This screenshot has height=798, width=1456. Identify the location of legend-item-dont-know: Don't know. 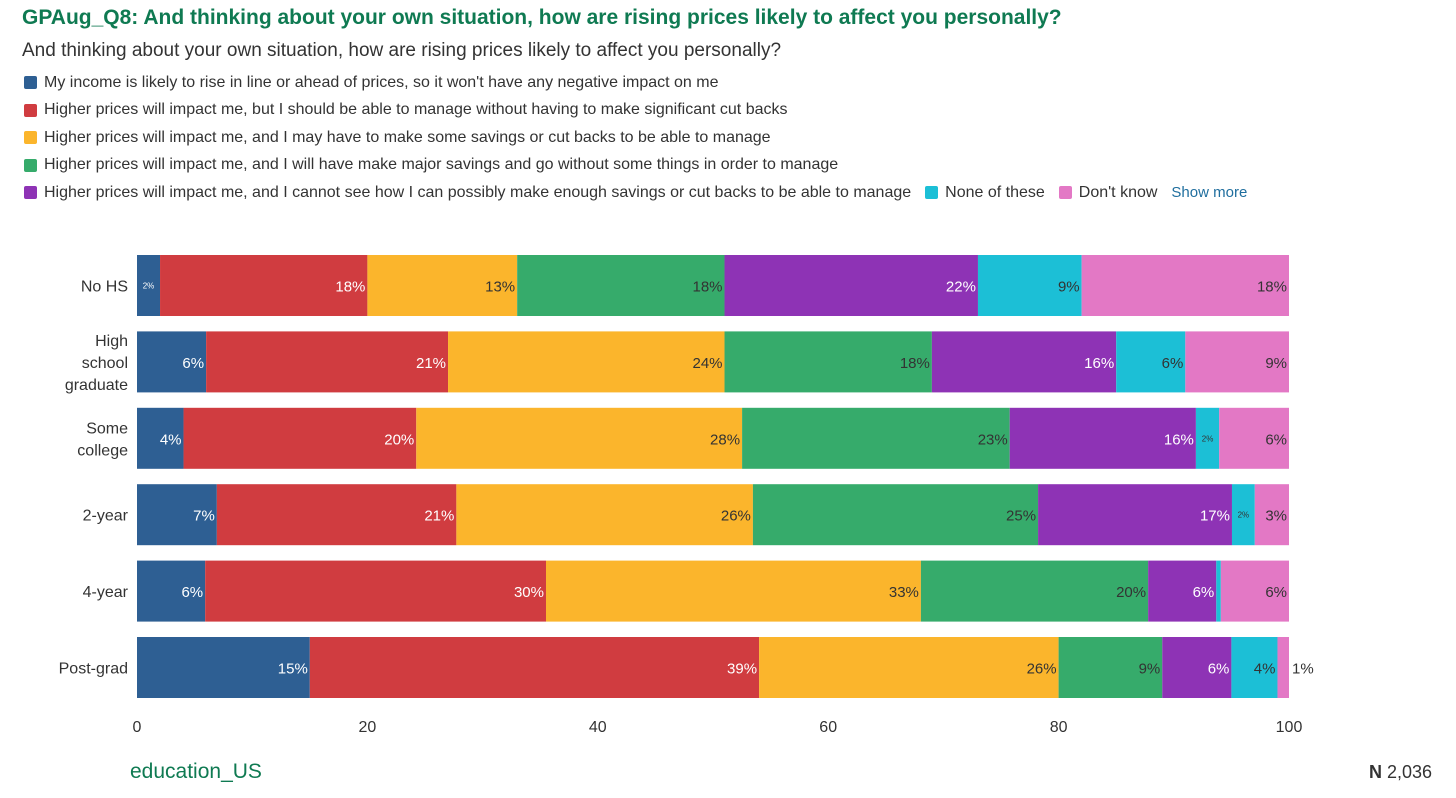
(1108, 192).